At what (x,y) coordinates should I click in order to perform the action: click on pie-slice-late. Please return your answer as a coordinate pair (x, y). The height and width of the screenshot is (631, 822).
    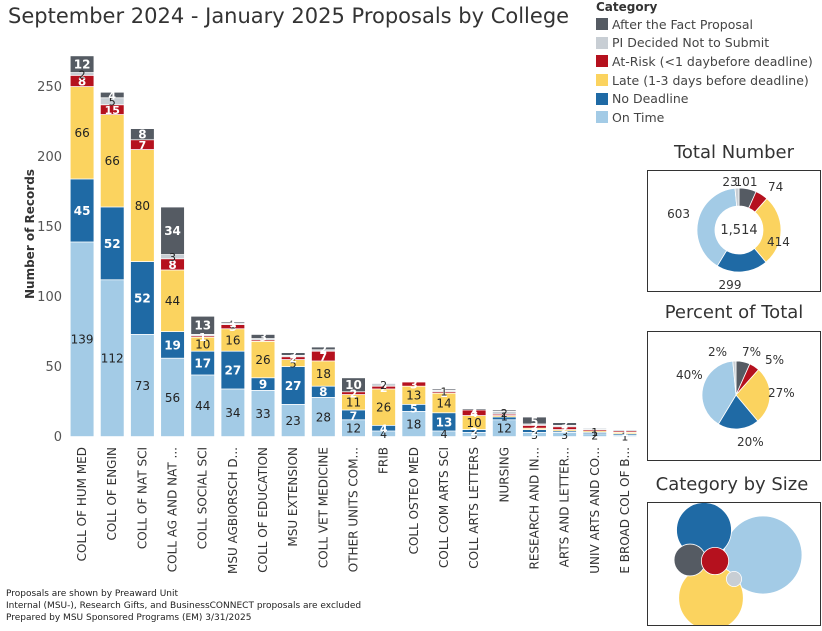
    Looking at the image, I should click on (753, 395).